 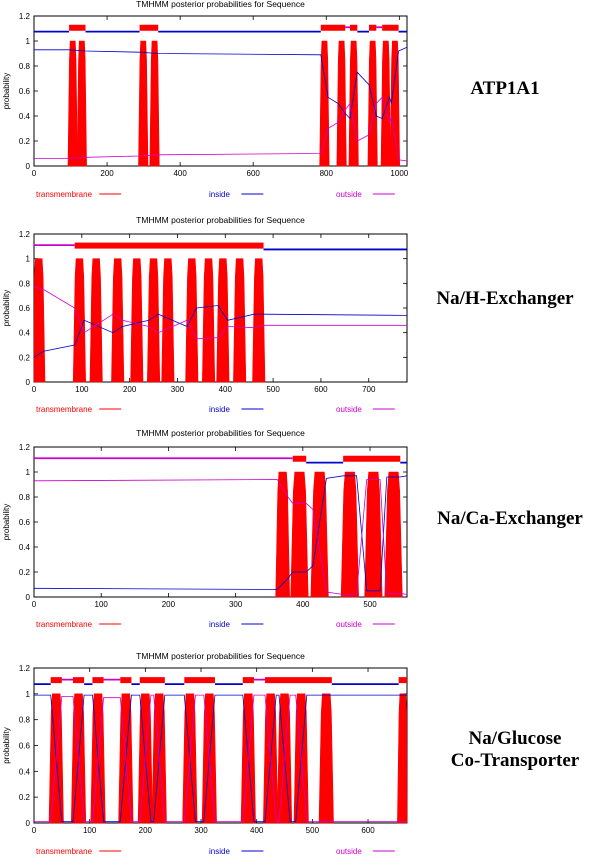 What do you see at coordinates (6, 745) in the screenshot?
I see `chart-4-ylabel: probability` at bounding box center [6, 745].